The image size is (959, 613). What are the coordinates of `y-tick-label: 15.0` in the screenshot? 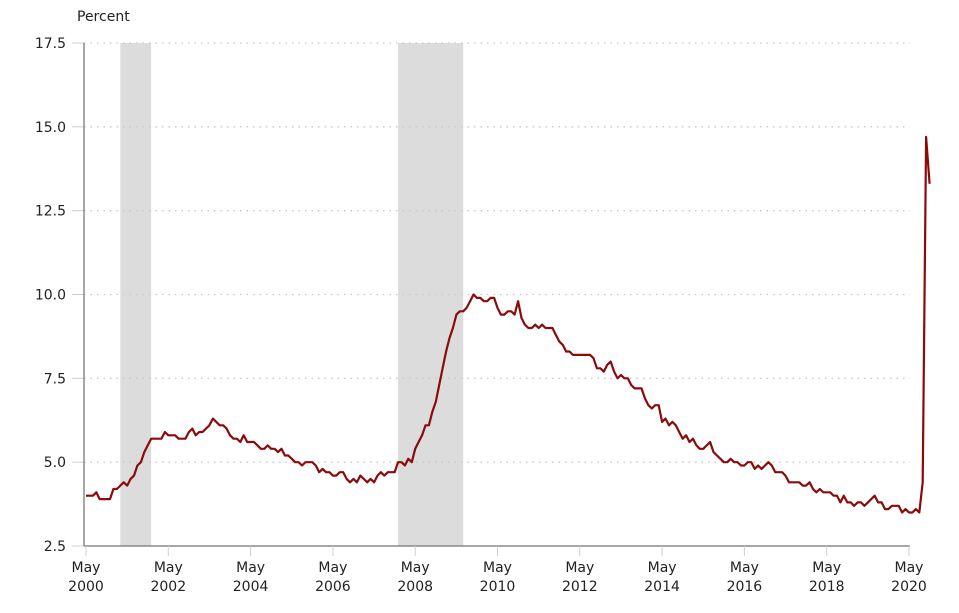 It's located at (50, 128).